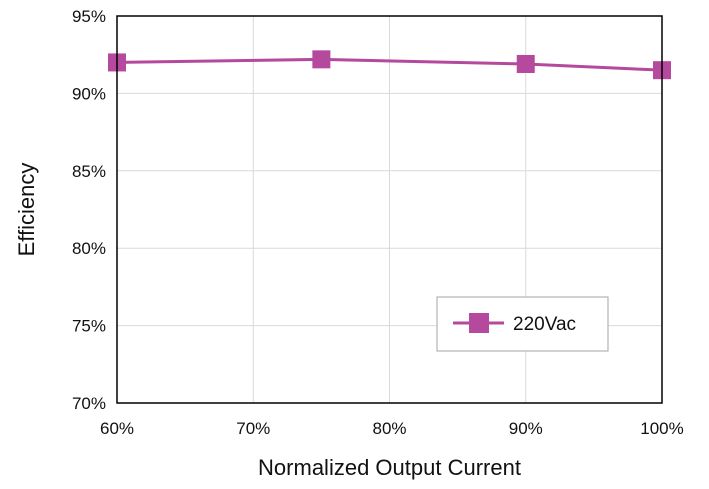 Image resolution: width=709 pixels, height=489 pixels. Describe the element at coordinates (479, 323) in the screenshot. I see `legend-series-marker` at that location.